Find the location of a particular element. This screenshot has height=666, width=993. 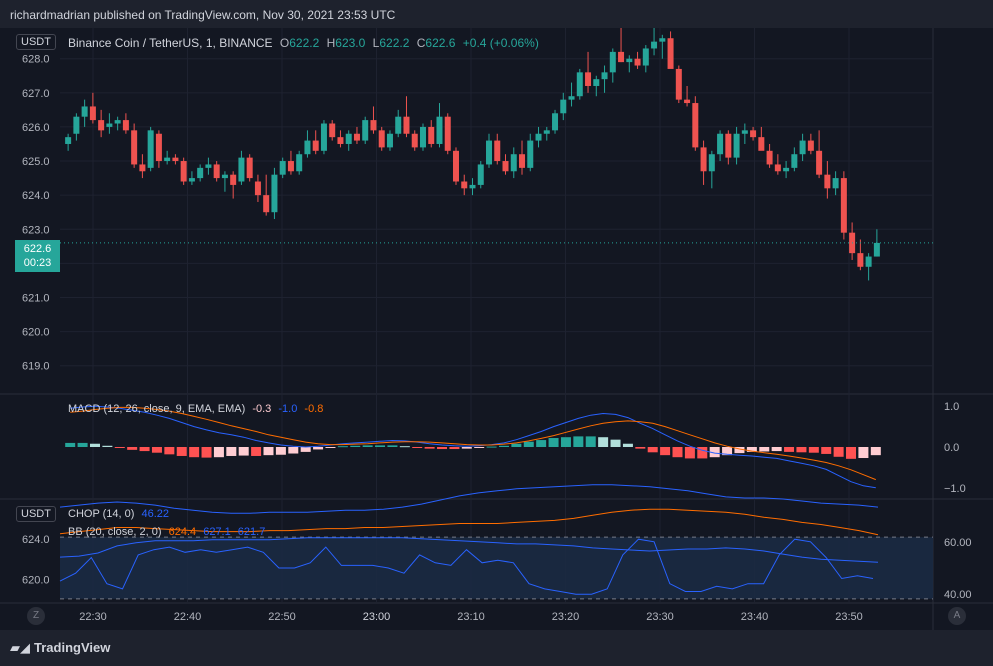

bb-basis-value: 624.4 is located at coordinates (182, 532).